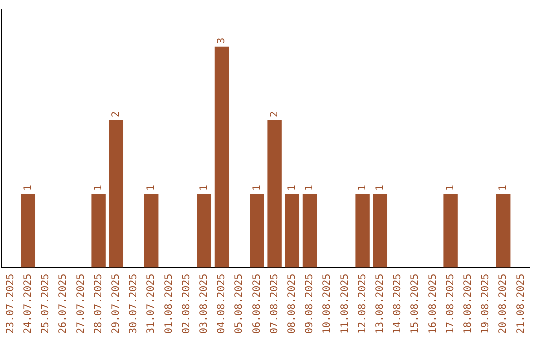  Describe the element at coordinates (98, 304) in the screenshot. I see `x-tick-label: 28.07.2025` at that location.